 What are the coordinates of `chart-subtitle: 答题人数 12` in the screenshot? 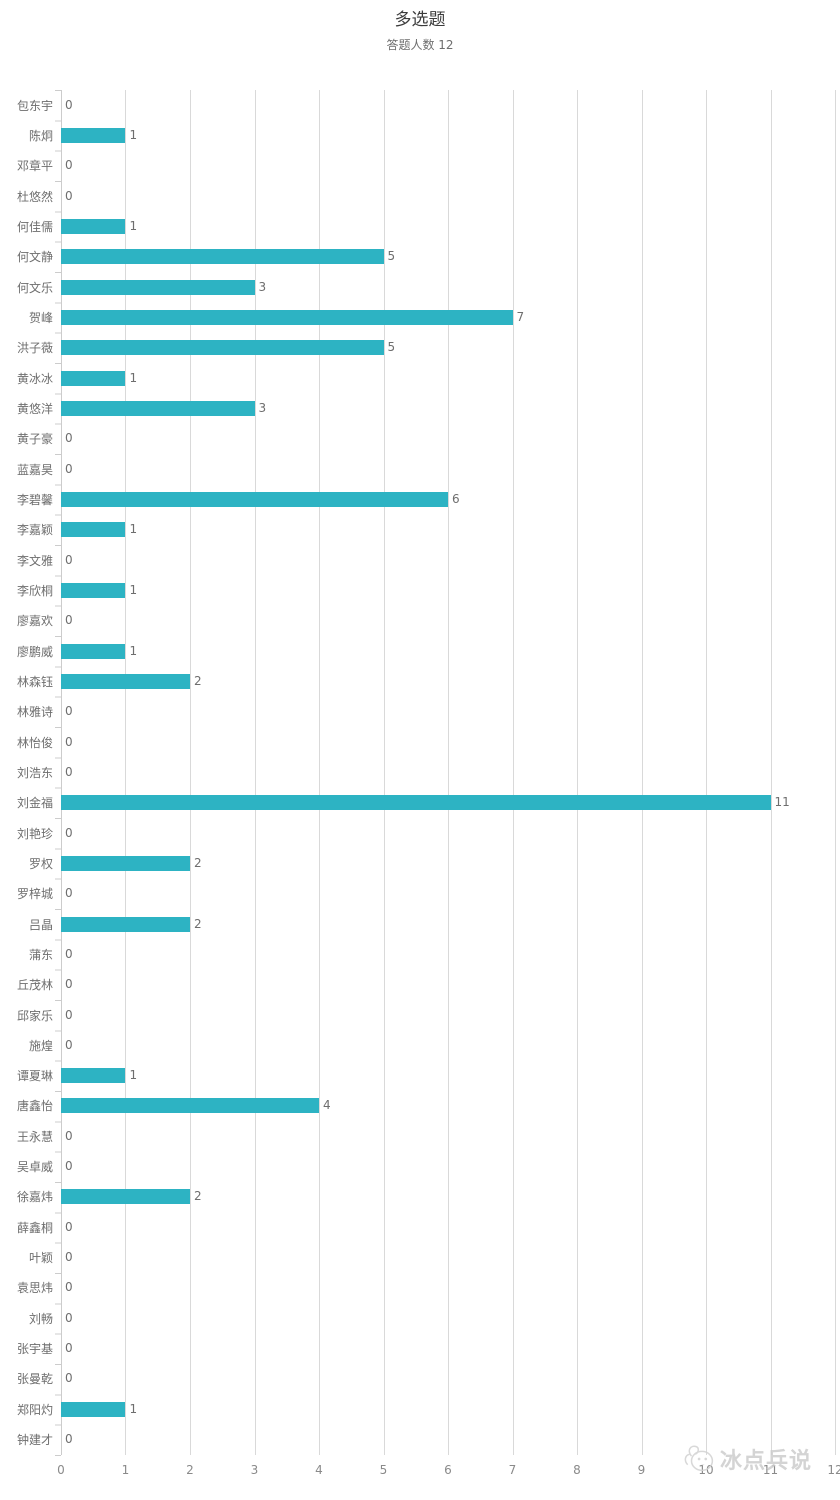 It's located at (420, 45).